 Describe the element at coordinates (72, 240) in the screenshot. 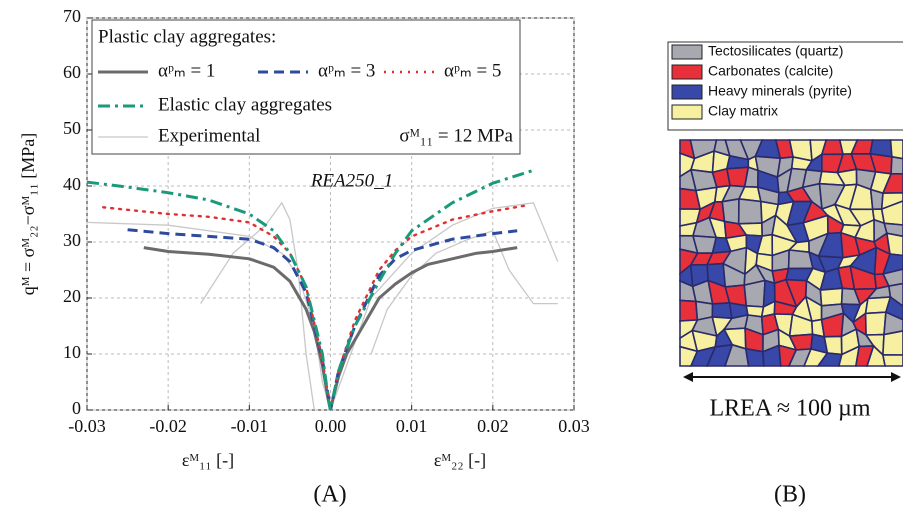

I see `y-tick-label: 30` at that location.